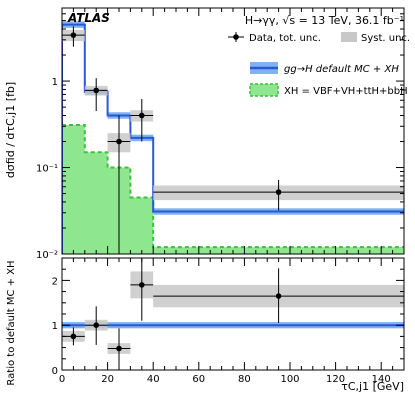 The image size is (415, 403). What do you see at coordinates (88, 18) in the screenshot?
I see `experiment-label: ATLAS` at bounding box center [88, 18].